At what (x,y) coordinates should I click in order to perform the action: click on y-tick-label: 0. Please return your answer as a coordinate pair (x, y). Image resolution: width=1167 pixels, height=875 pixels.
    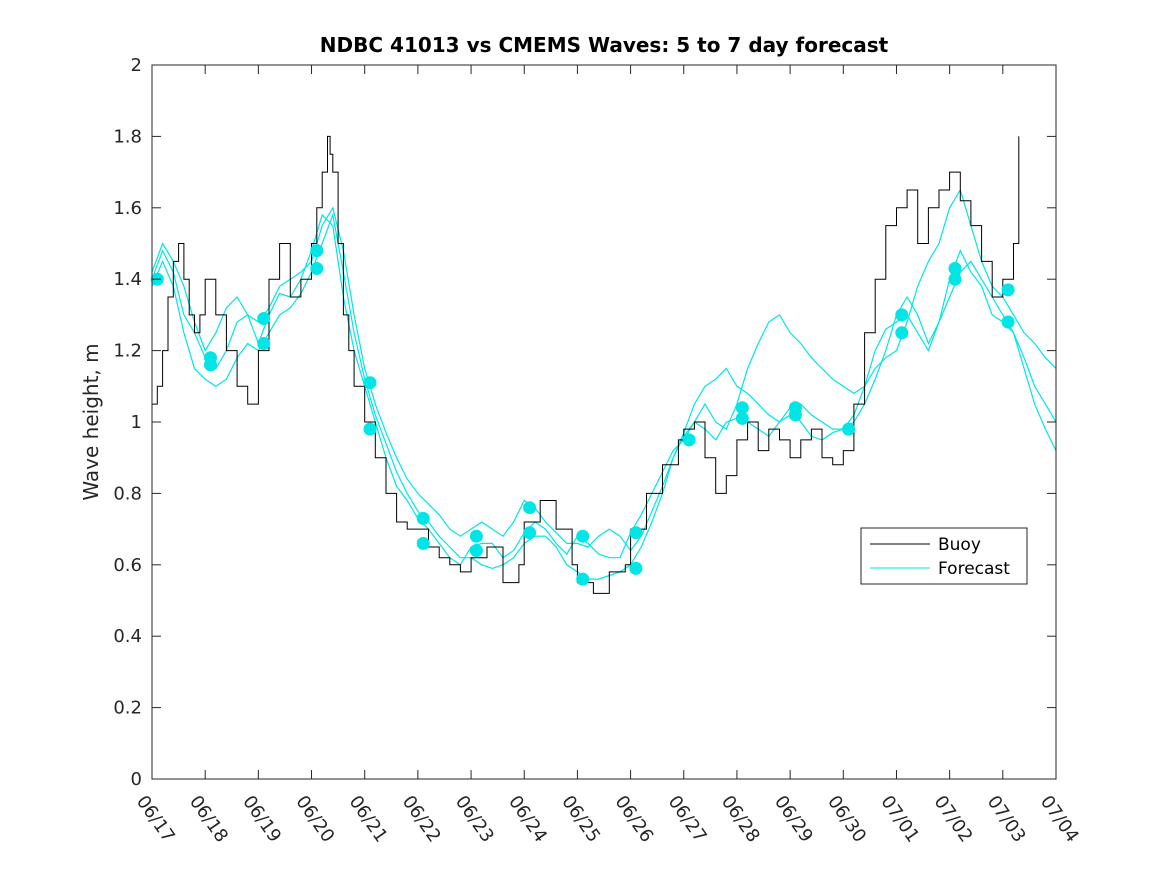
    Looking at the image, I should click on (136, 779).